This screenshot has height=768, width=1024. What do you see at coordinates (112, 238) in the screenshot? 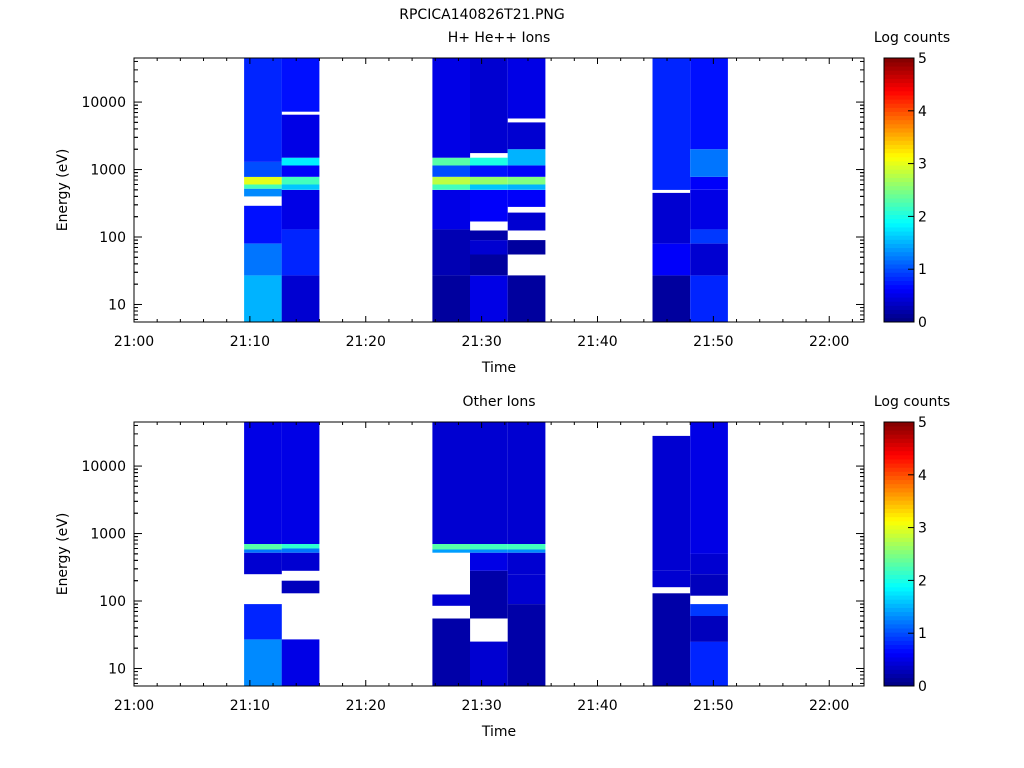
I see `y-tick-label: 100` at bounding box center [112, 238].